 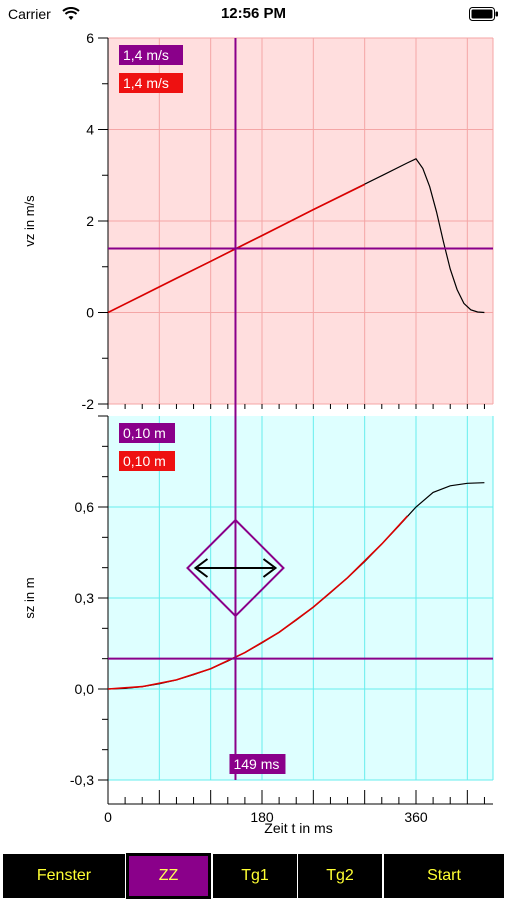 I want to click on toolbar-button-fenster: Fenster, so click(x=64, y=876).